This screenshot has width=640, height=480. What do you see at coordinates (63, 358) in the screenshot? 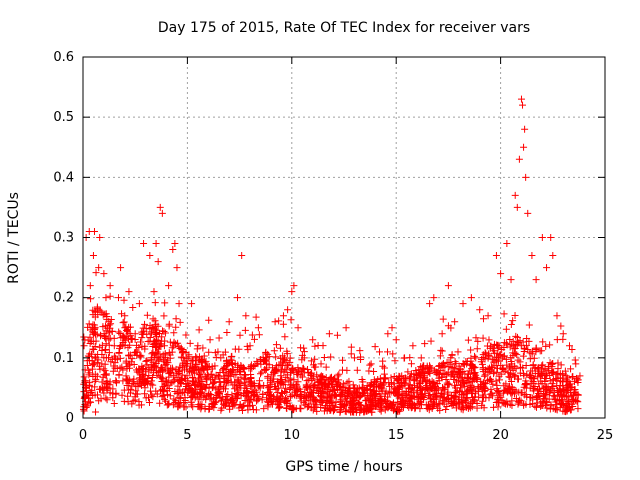
I see `y-tick-label: 0.1` at bounding box center [63, 358].